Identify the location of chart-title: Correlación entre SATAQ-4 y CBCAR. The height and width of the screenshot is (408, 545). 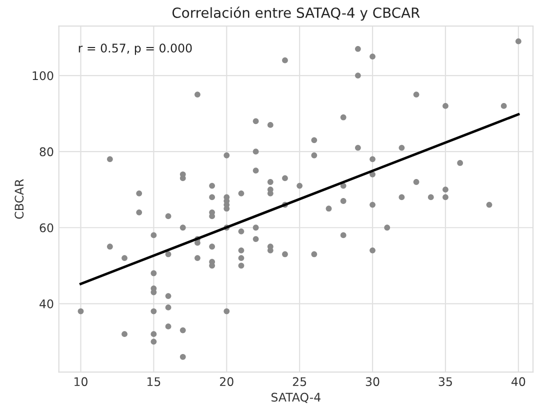
(296, 13).